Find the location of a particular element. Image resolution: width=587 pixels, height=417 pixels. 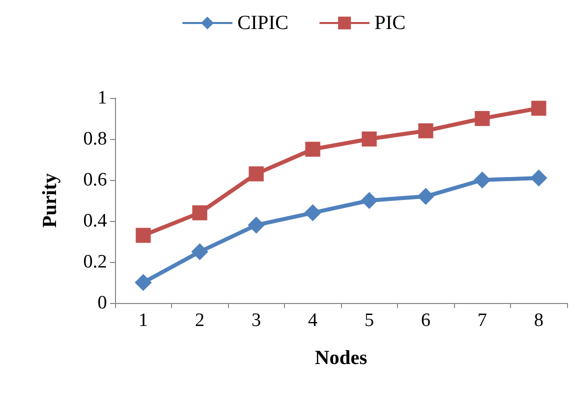

x-tick-label: 8 is located at coordinates (539, 320).